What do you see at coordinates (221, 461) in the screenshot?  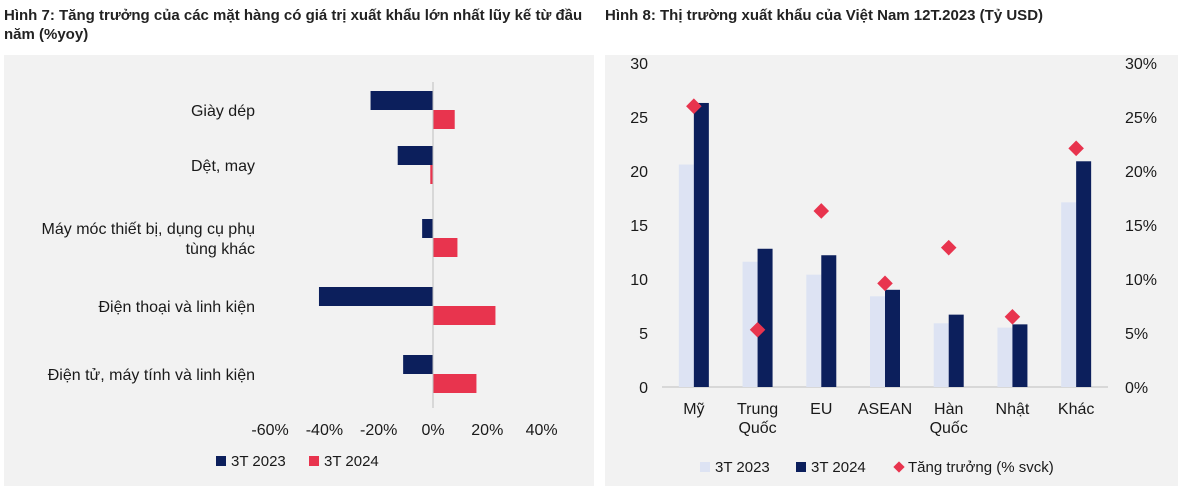 I see `chart1-legend-marker-2023` at bounding box center [221, 461].